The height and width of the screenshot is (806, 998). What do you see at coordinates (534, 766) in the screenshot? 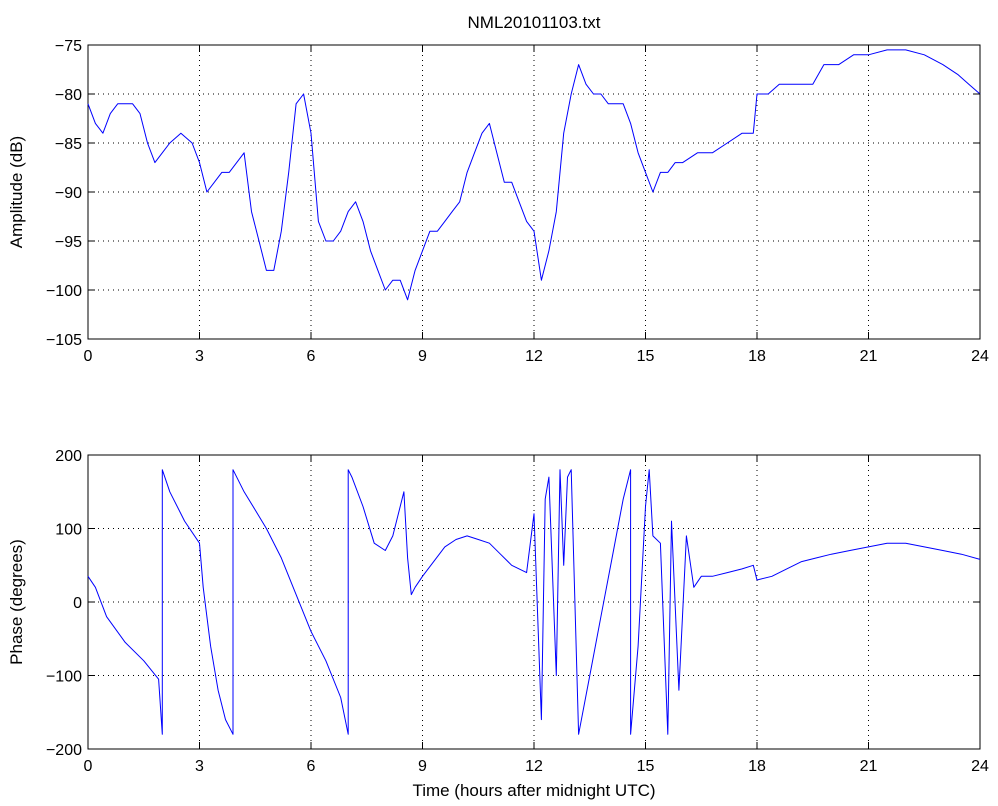
I see `phase-x-tick-label: 12` at bounding box center [534, 766].